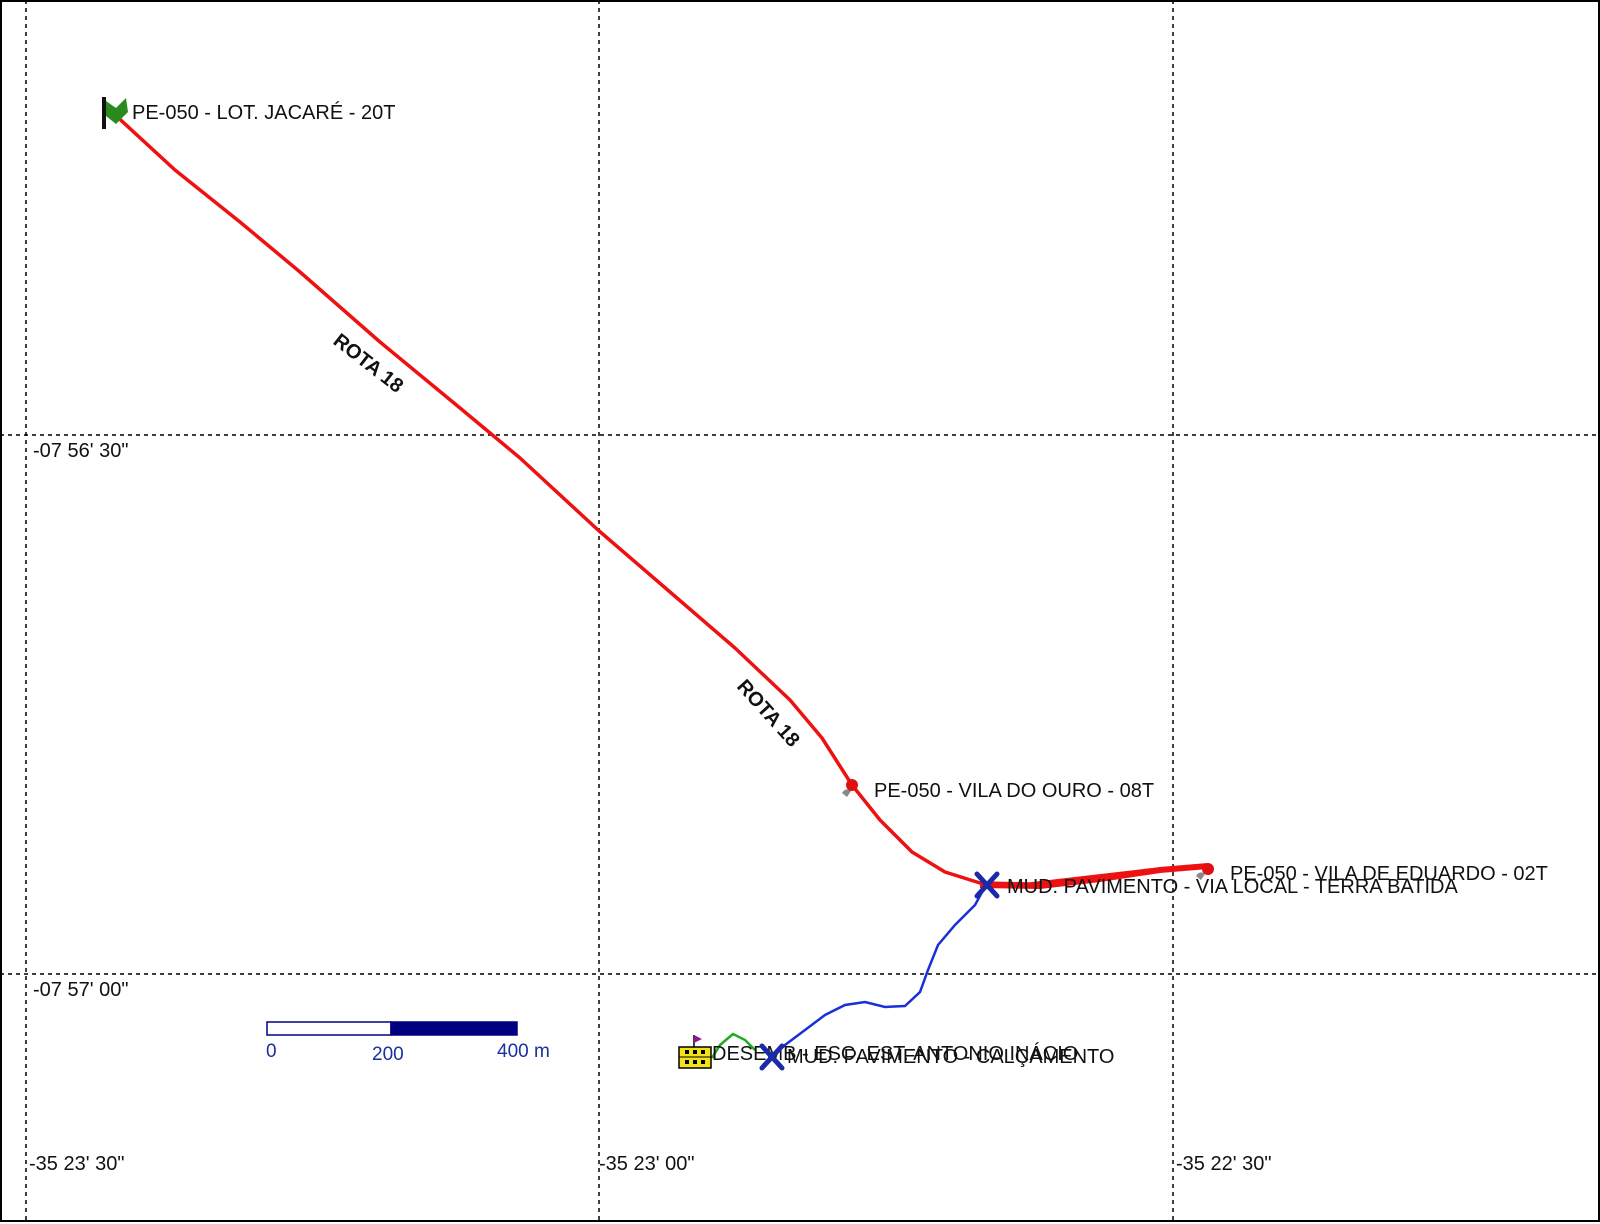 The image size is (1600, 1224). I want to click on stop-label-vila-de-eduardo: PE-050 - VILA DE EDUARDO - 02T, so click(1389, 874).